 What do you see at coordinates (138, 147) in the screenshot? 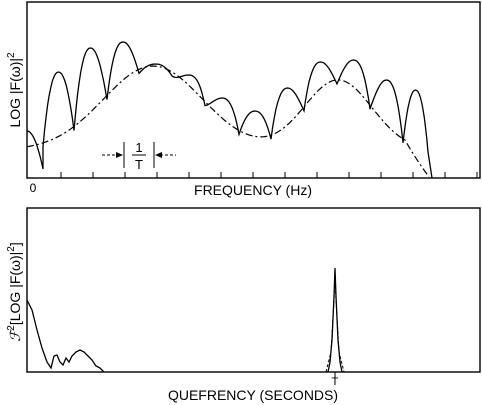
I see `period-numerator: 1` at bounding box center [138, 147].